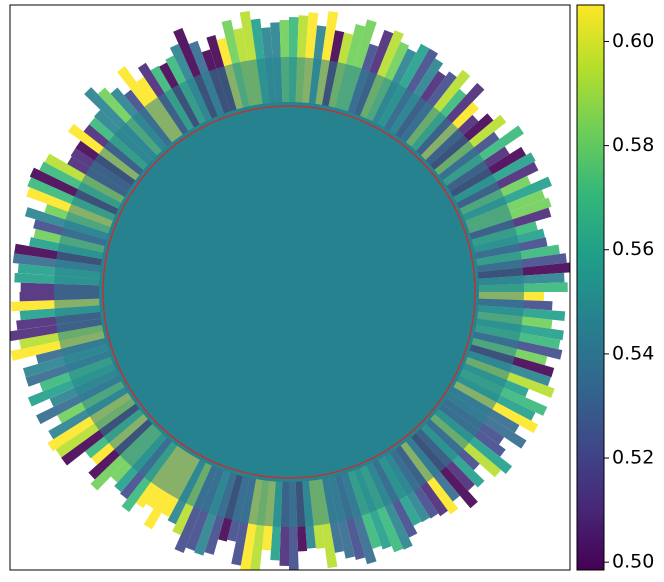 The width and height of the screenshot is (664, 582). Describe the element at coordinates (633, 562) in the screenshot. I see `colorbar-tick-label: 0.50` at that location.